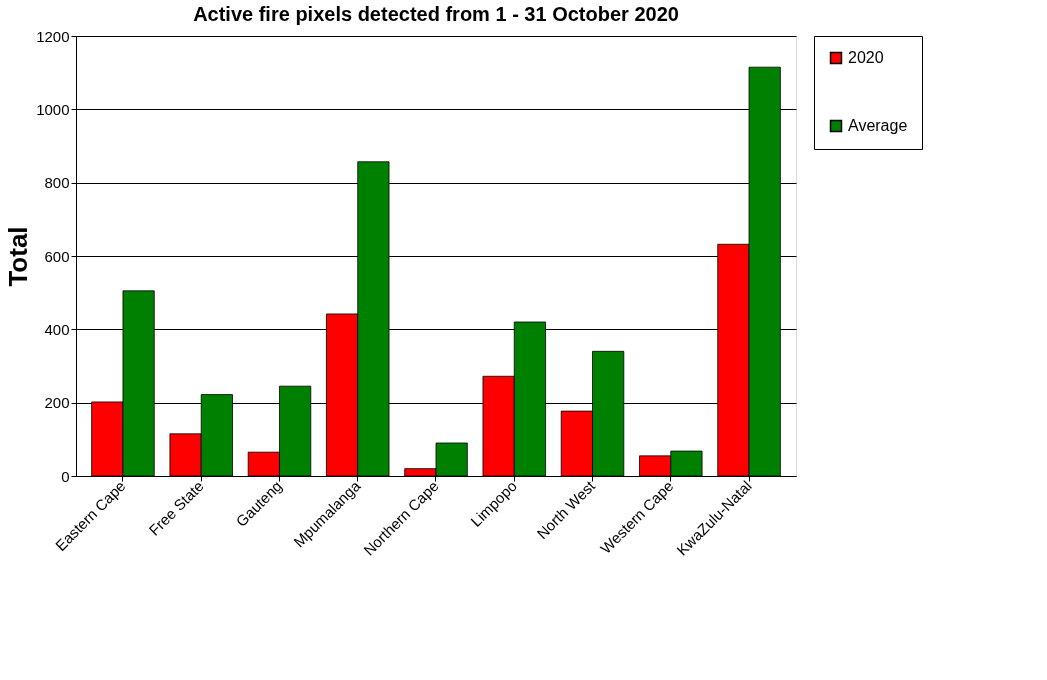 The width and height of the screenshot is (1047, 680). I want to click on y-tick-label: 1000, so click(53, 109).